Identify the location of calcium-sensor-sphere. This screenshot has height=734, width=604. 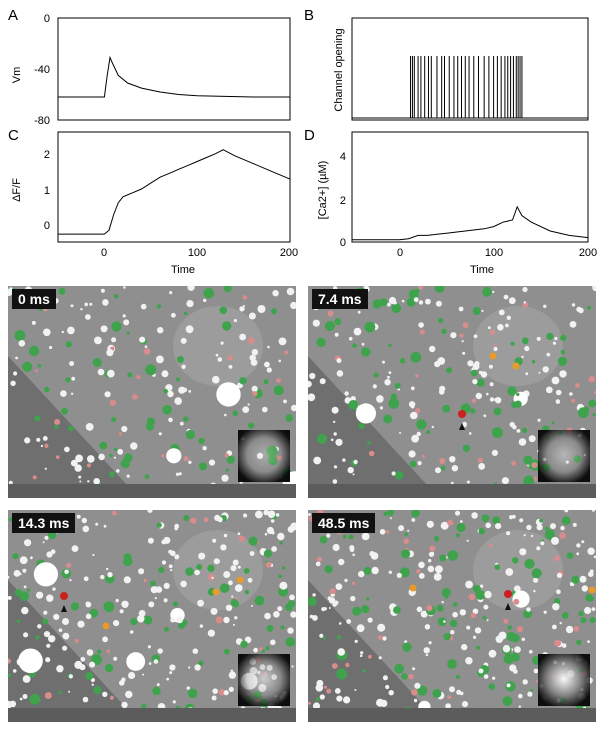
(516, 366).